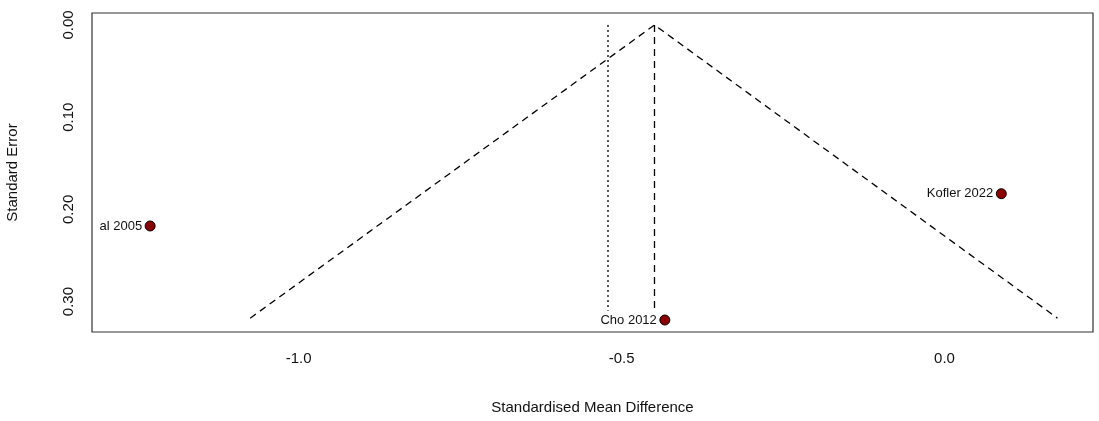 The height and width of the screenshot is (421, 1099). Describe the element at coordinates (628, 319) in the screenshot. I see `annotation: Cho 2012` at that location.